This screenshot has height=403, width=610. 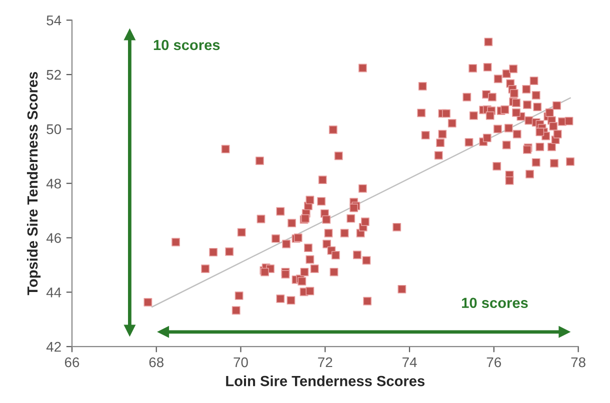 What do you see at coordinates (54, 129) in the screenshot?
I see `y-tick-label: 50` at bounding box center [54, 129].